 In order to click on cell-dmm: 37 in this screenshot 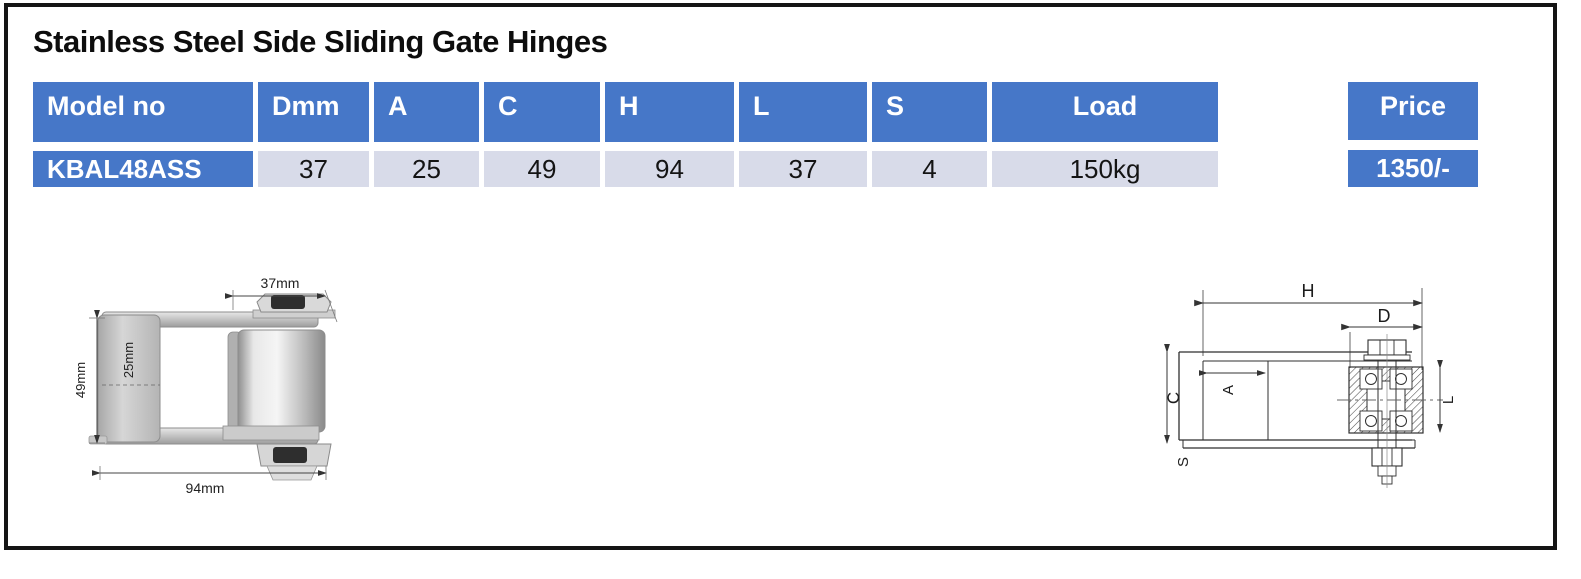, I will do `click(313, 169)`.